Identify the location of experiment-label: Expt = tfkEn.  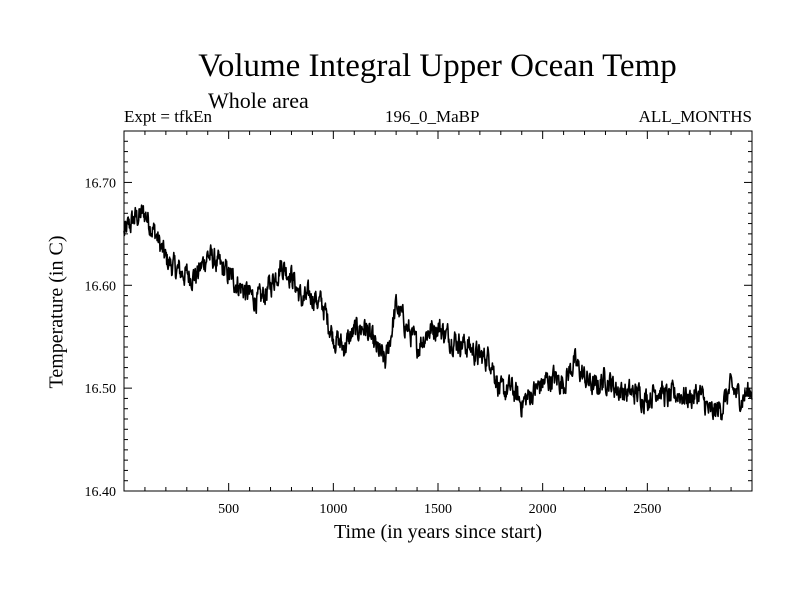
(168, 116).